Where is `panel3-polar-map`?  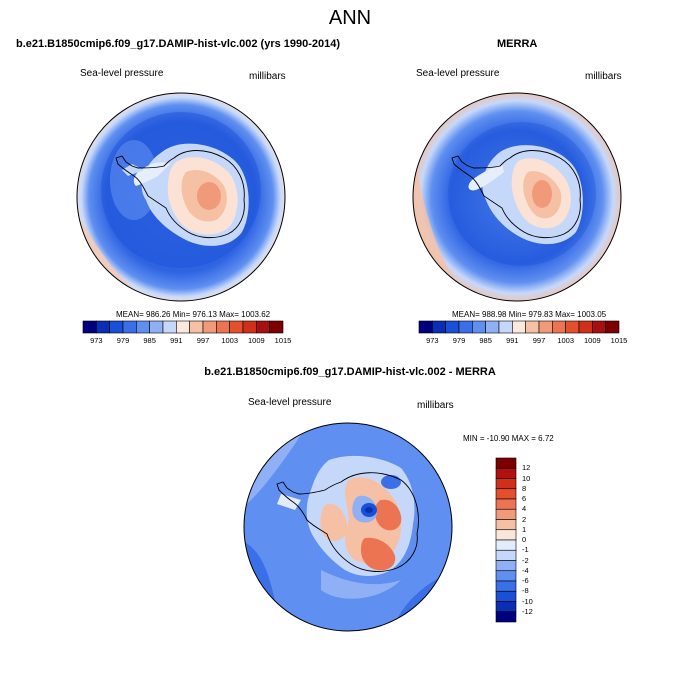 panel3-polar-map is located at coordinates (348, 527).